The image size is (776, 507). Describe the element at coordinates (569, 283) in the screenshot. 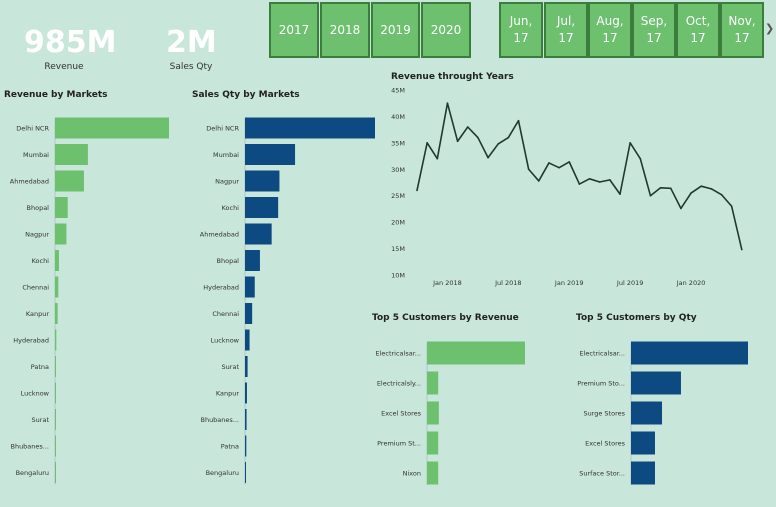

I see `revenue-x-tick: Jan 2019` at that location.